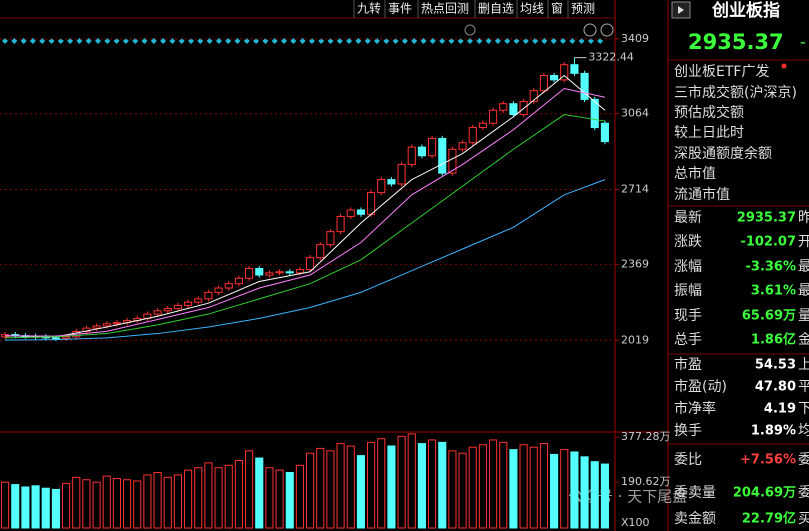 Image resolution: width=809 pixels, height=531 pixels. What do you see at coordinates (400, 9) in the screenshot?
I see `toolbar-item: 事件` at bounding box center [400, 9].